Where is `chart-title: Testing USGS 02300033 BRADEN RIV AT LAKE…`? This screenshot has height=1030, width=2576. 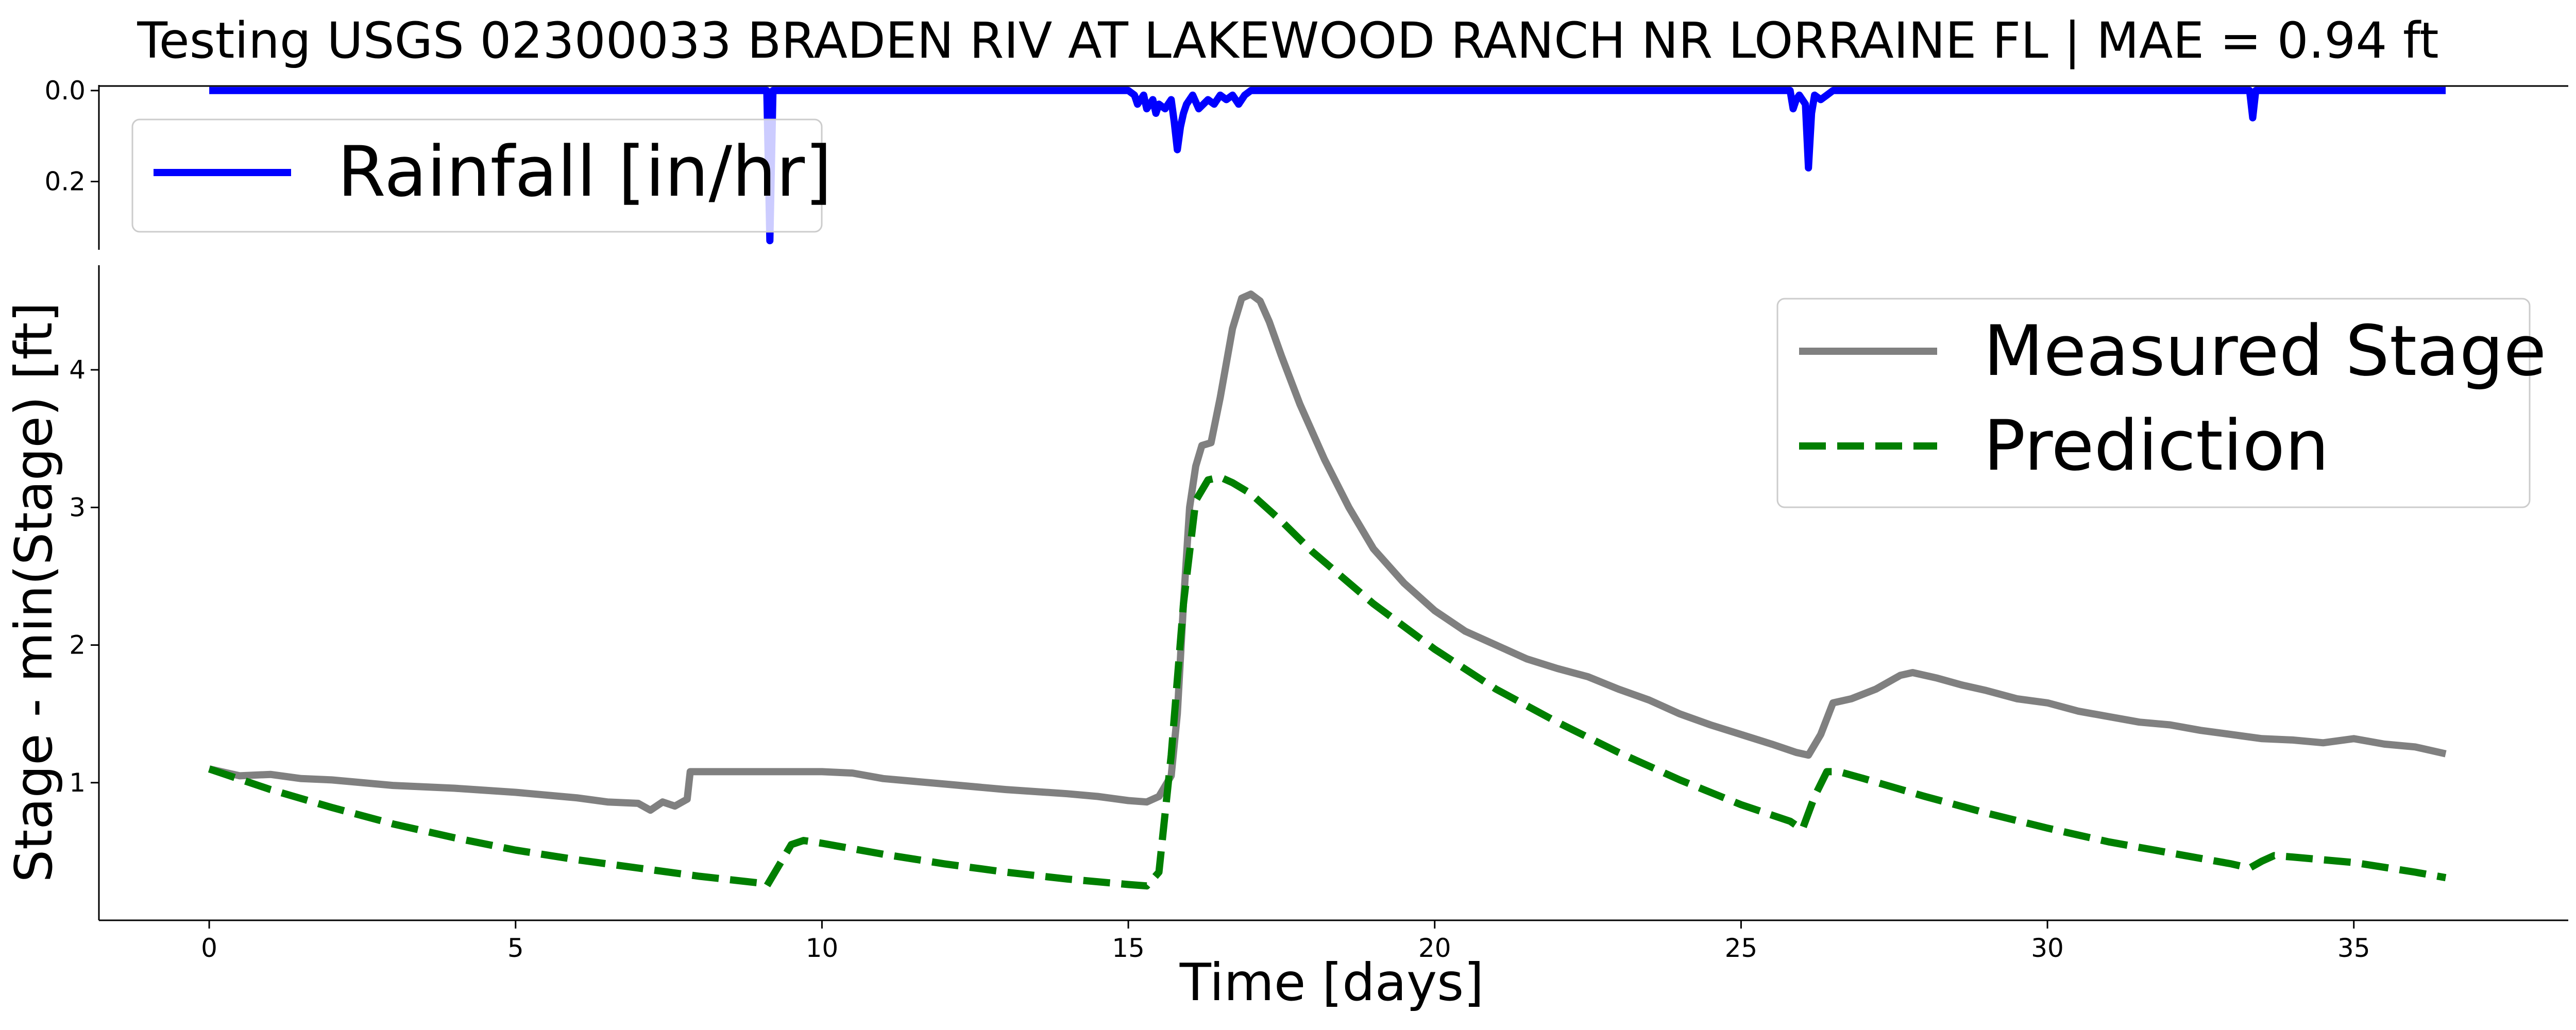 chart-title: Testing USGS 02300033 BRADEN RIV AT LAKE… is located at coordinates (1287, 41).